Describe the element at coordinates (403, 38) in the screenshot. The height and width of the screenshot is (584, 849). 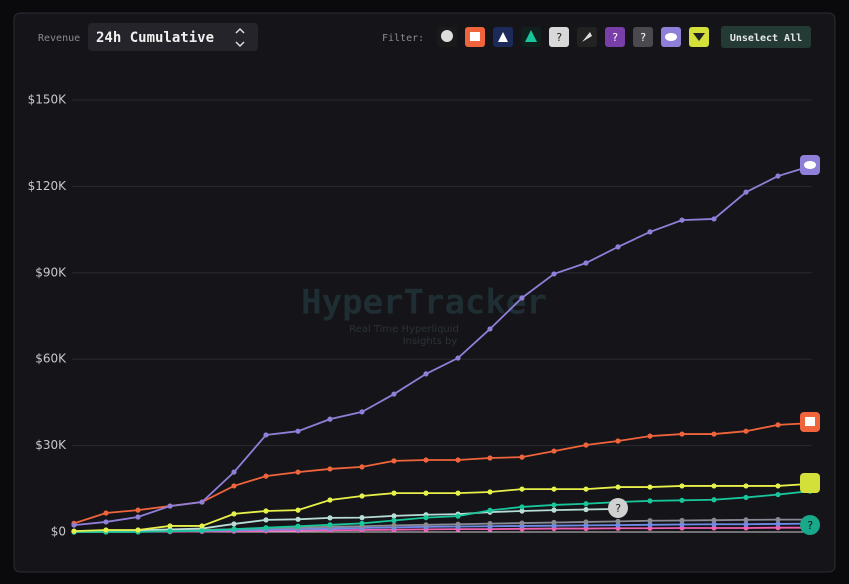
I see `filter-label: Filter:` at that location.